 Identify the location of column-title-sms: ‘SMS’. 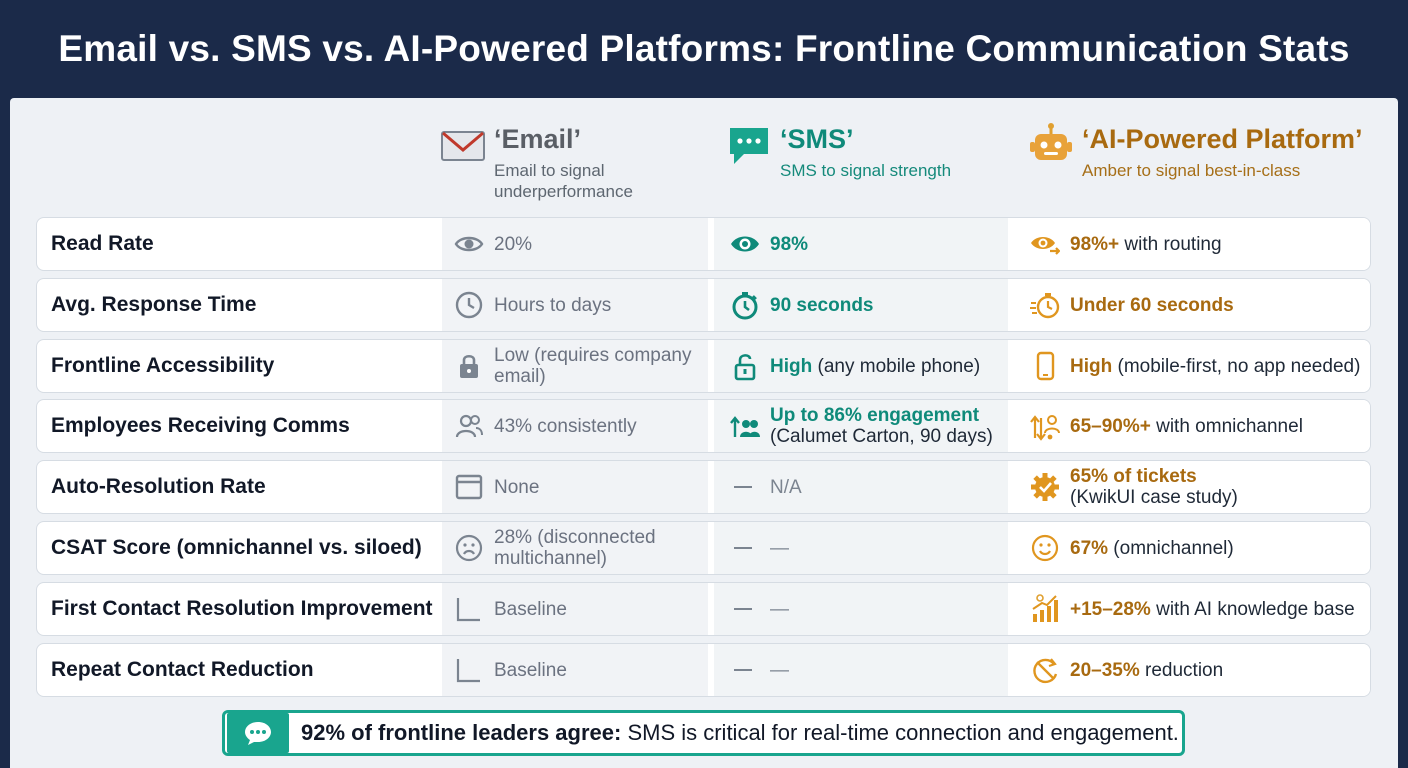
(817, 139).